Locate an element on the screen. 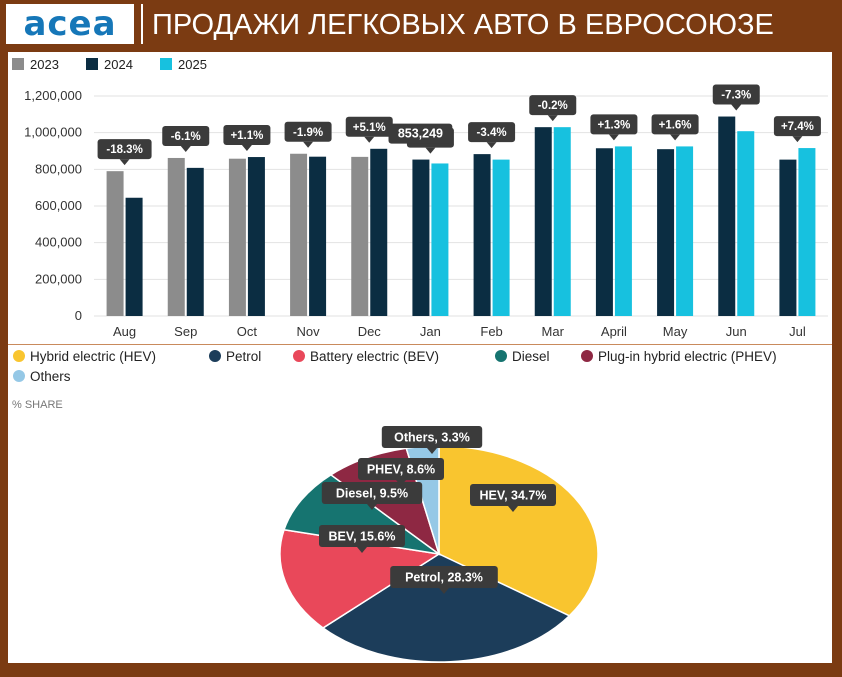  bar-2025-Jun is located at coordinates (746, 223).